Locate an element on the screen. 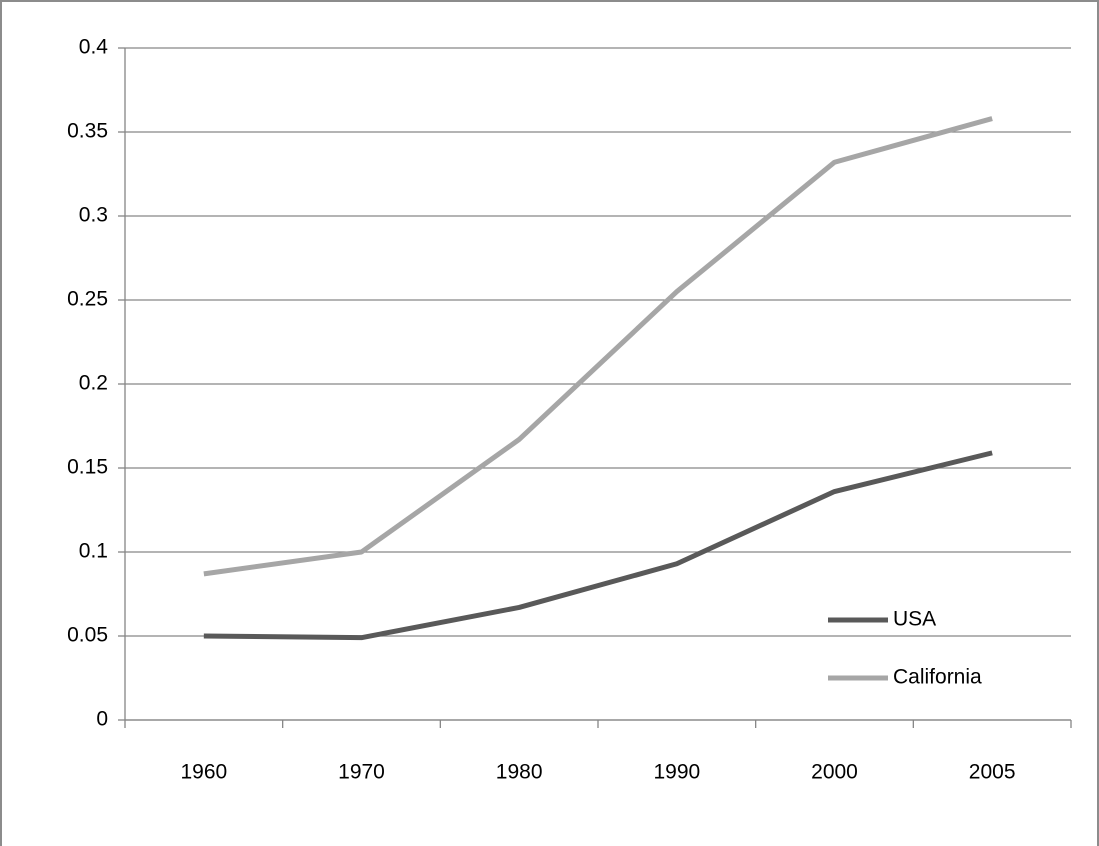 Image resolution: width=1099 pixels, height=846 pixels. x-tick-label: 1990 is located at coordinates (676, 772).